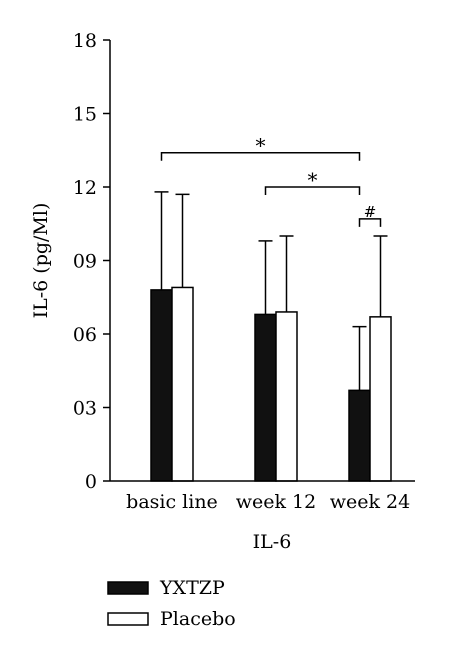 Image resolution: width=469 pixels, height=660 pixels. I want to click on x-axis: basic line week 12 week 24, so click(262, 496).